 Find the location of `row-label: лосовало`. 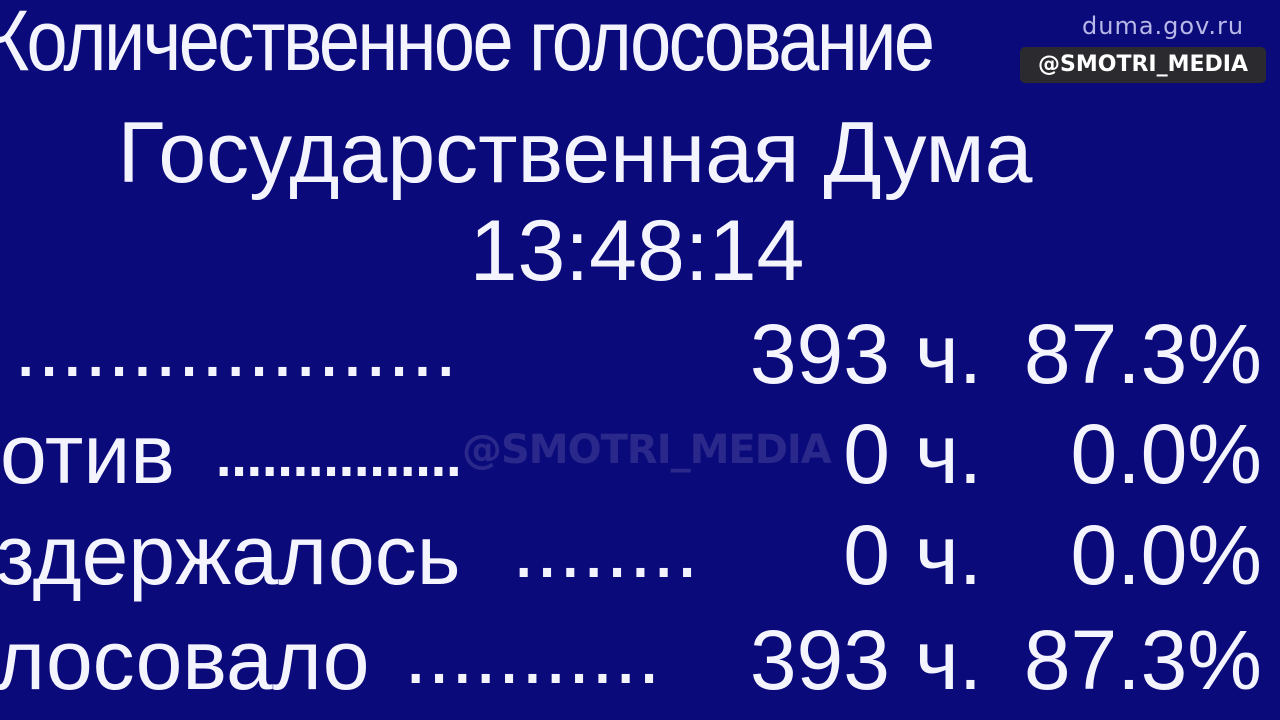

row-label: лосовало is located at coordinates (185, 660).